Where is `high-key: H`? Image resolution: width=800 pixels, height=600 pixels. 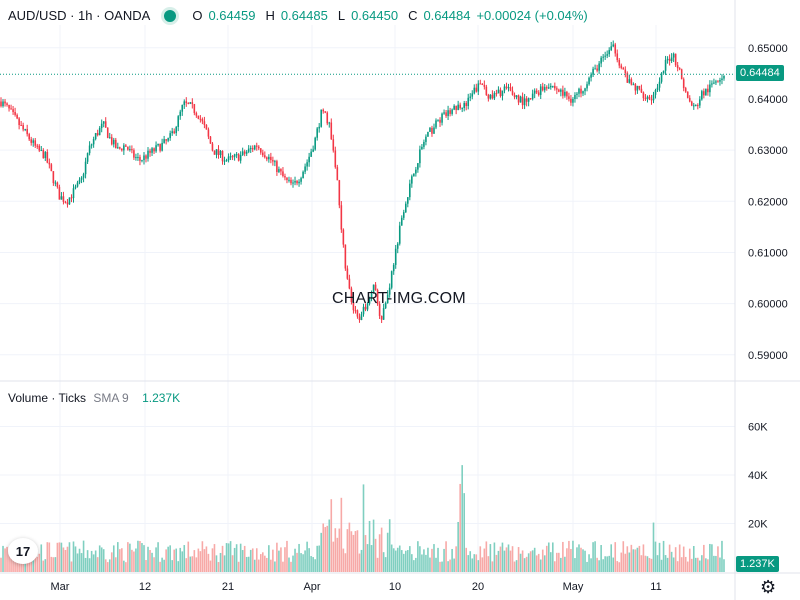
high-key: H is located at coordinates (270, 15).